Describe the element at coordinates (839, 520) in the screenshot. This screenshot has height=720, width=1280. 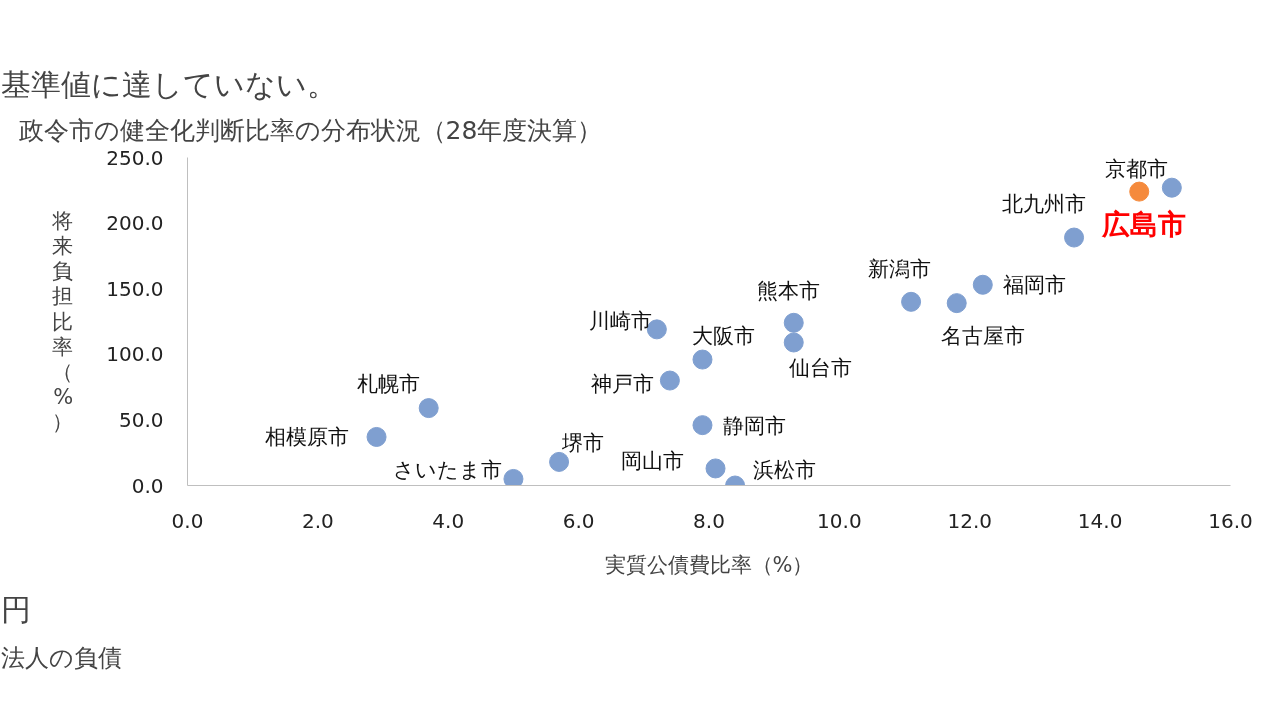
I see `x-tick-label: 10.0` at that location.